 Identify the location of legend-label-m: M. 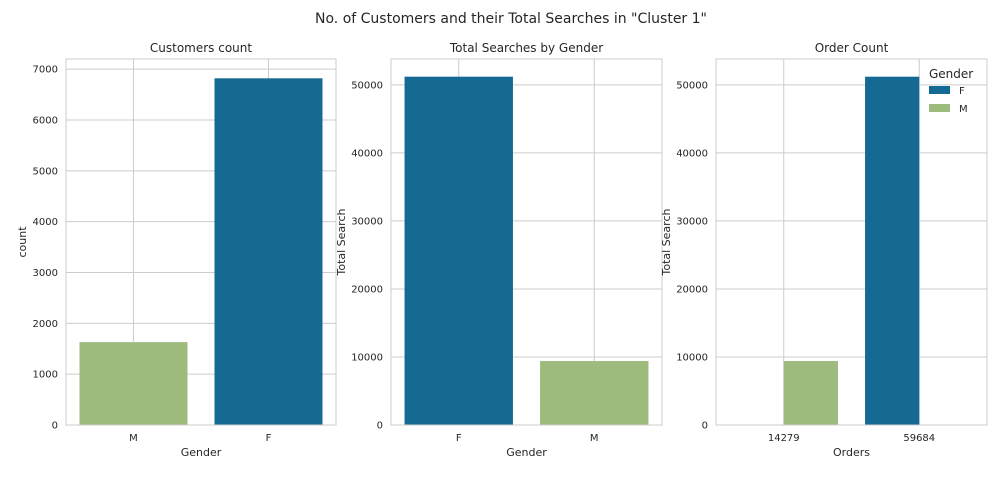
(963, 109).